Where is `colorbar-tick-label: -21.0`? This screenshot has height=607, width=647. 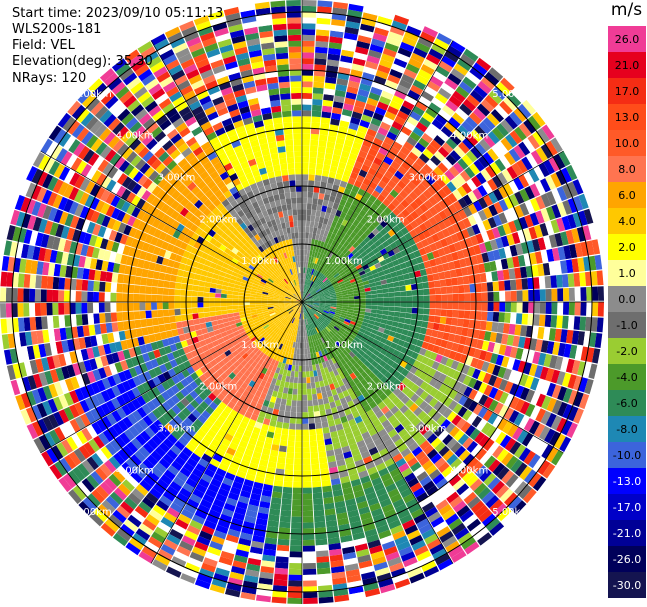
colorbar-tick-label: -21.0 is located at coordinates (627, 533).